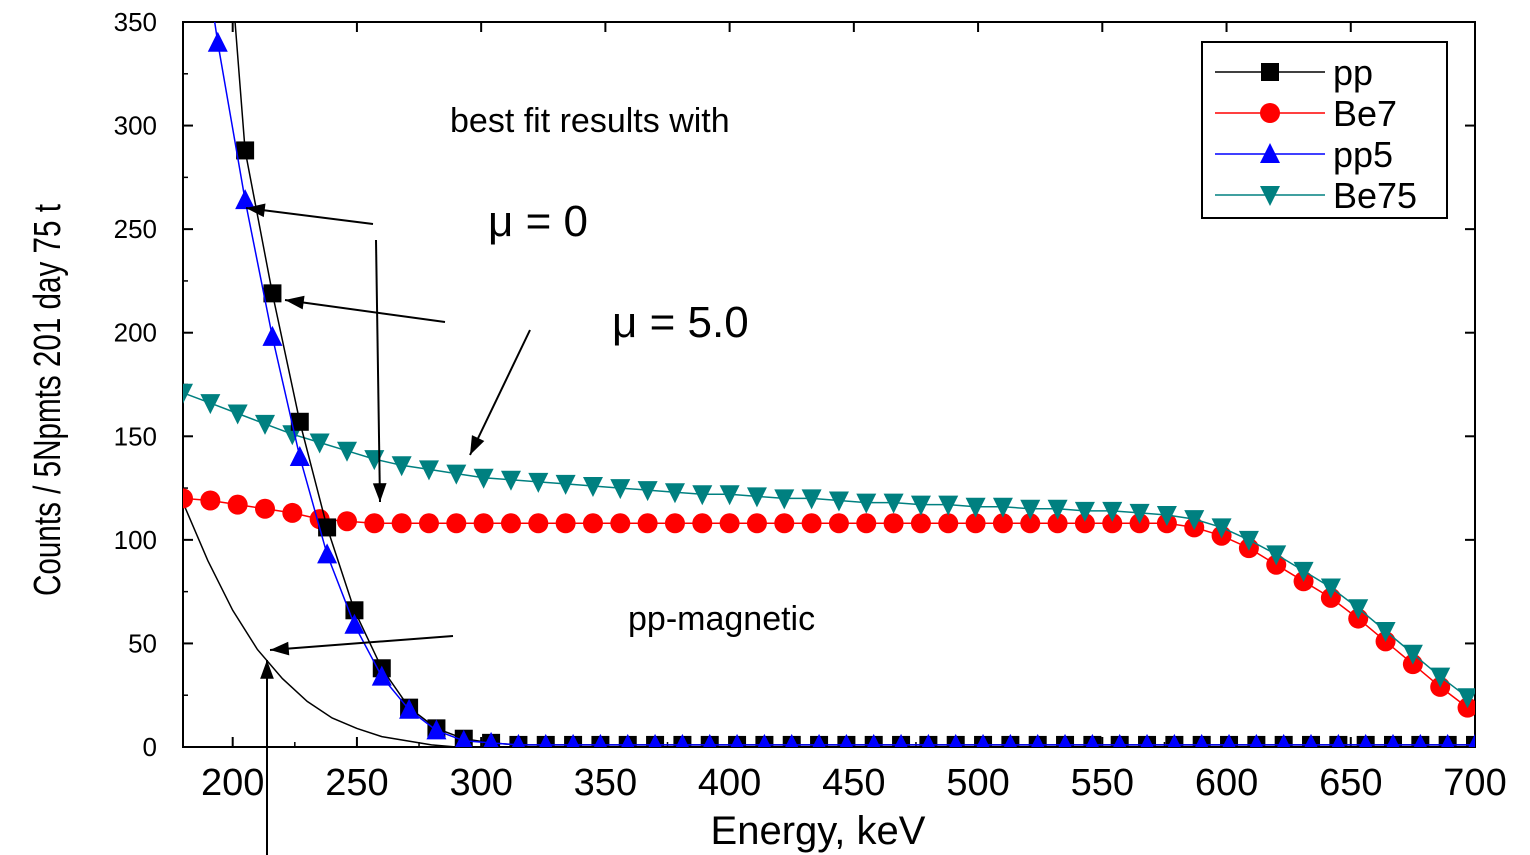 The image size is (1530, 855). Describe the element at coordinates (135, 126) in the screenshot. I see `y-tick-label: 300` at that location.